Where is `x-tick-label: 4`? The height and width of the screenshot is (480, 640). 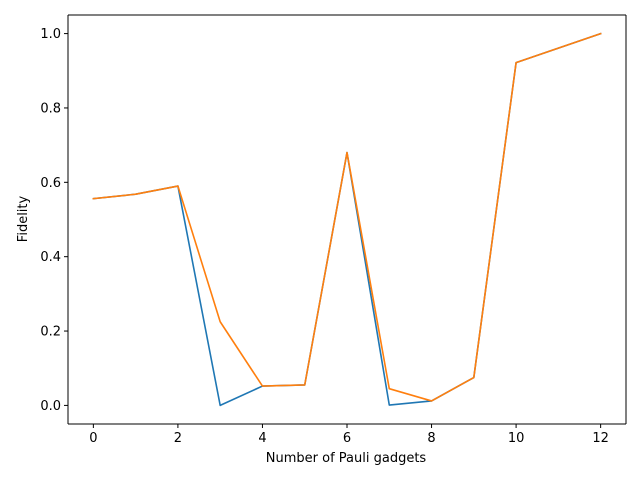 x-tick-label: 4 is located at coordinates (262, 438).